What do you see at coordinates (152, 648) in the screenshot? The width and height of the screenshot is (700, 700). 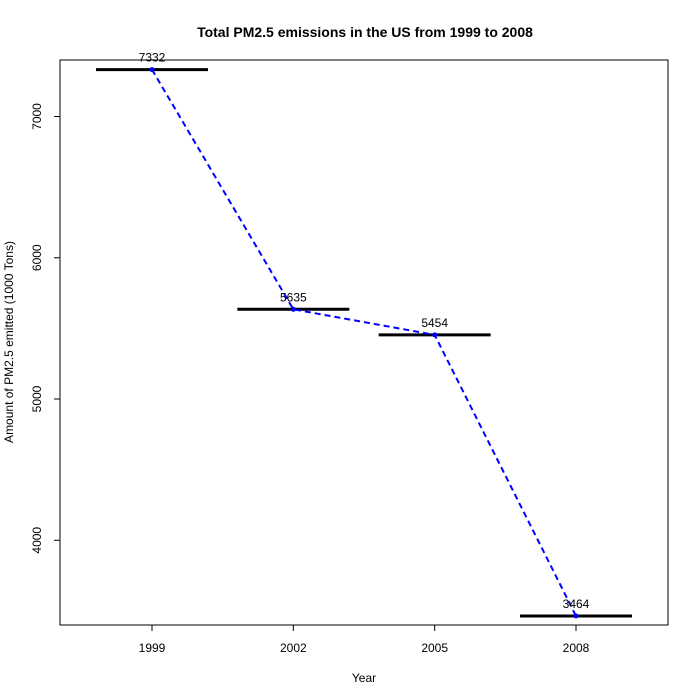 I see `x-tick-label: 1999` at bounding box center [152, 648].